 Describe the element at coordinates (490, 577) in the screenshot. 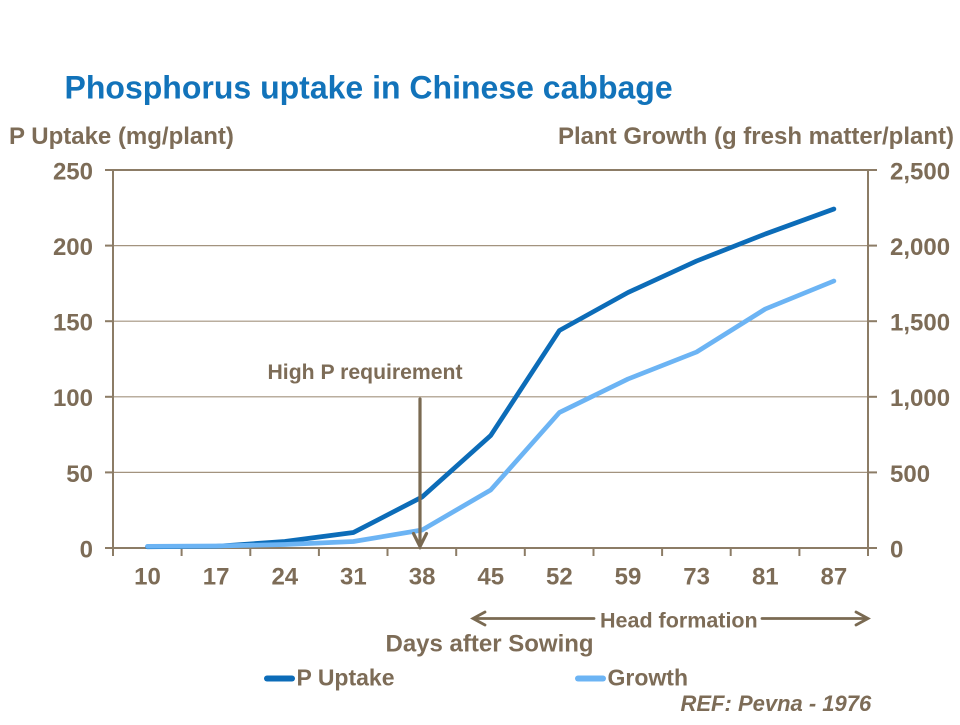

I see `svg-text: 45` at that location.